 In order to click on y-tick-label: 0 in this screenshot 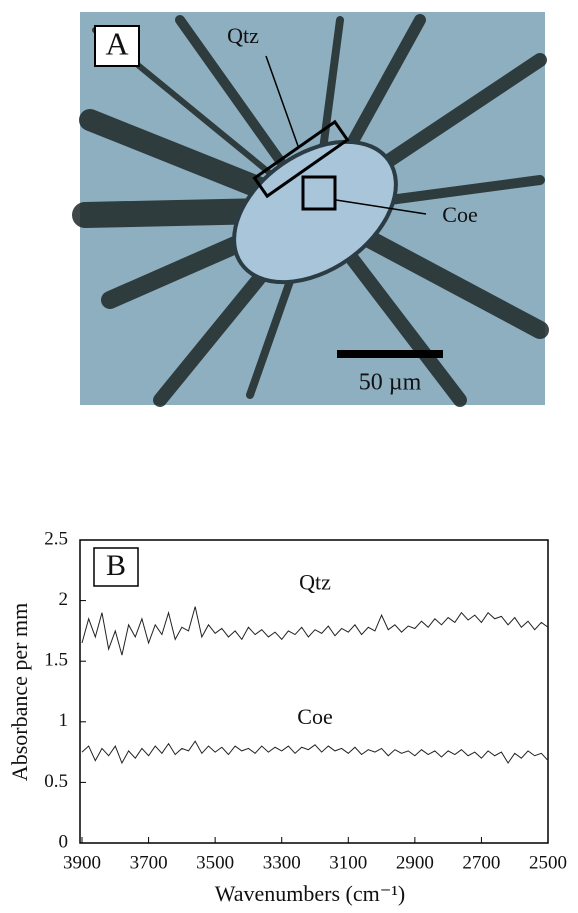, I will do `click(64, 841)`.